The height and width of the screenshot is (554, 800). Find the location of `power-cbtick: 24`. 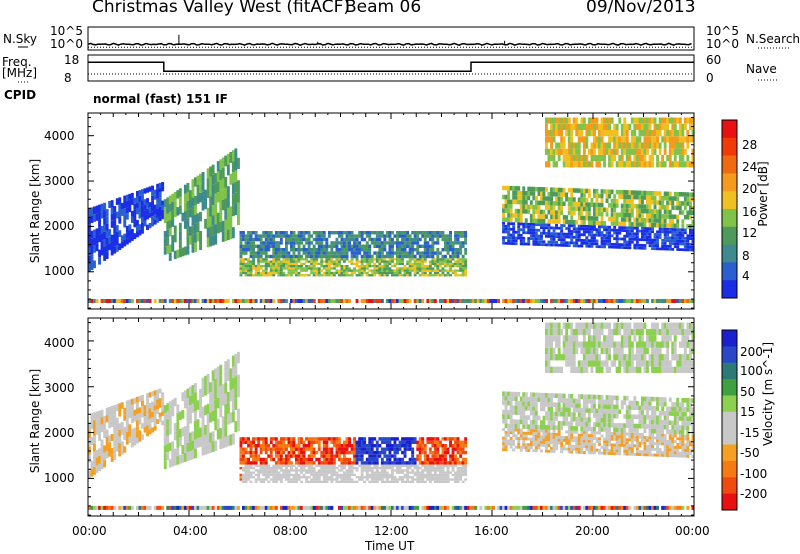

power-cbtick: 24 is located at coordinates (750, 167).